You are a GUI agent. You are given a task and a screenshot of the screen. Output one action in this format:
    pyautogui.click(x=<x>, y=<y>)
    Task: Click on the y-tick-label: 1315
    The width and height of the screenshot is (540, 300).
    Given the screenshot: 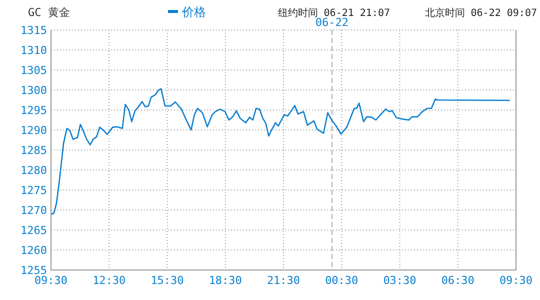 What is the action you would take?
    pyautogui.click(x=33, y=30)
    